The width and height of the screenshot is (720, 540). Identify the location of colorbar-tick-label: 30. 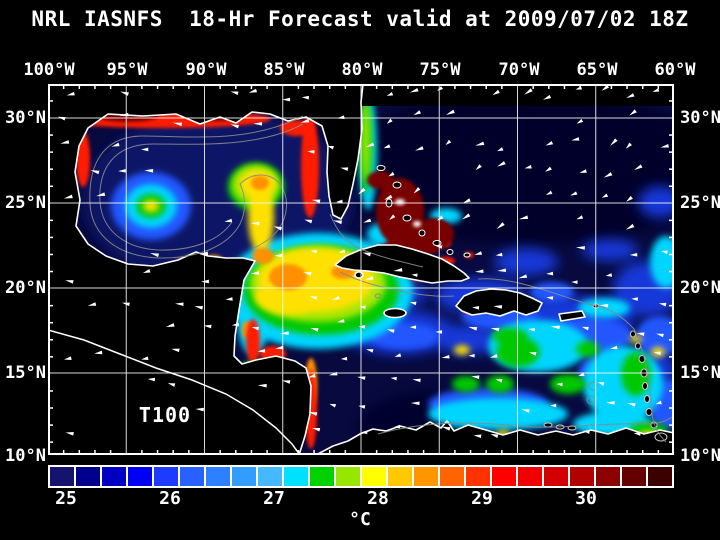
(586, 498).